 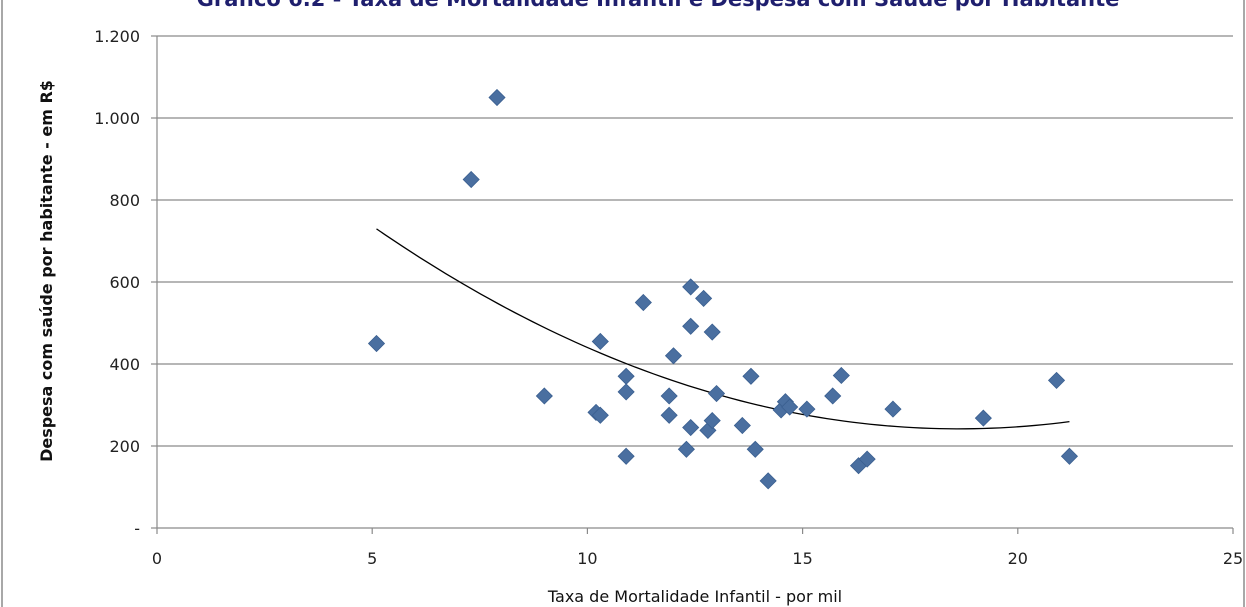 I want to click on y-tick-label: 600, so click(x=124, y=282).